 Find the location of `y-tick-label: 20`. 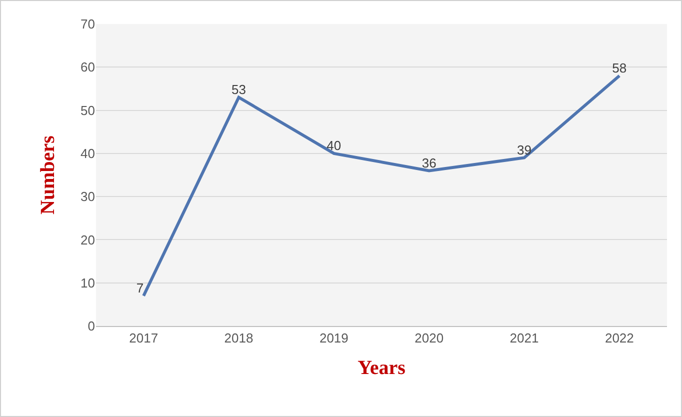

y-tick-label: 20 is located at coordinates (87, 240).